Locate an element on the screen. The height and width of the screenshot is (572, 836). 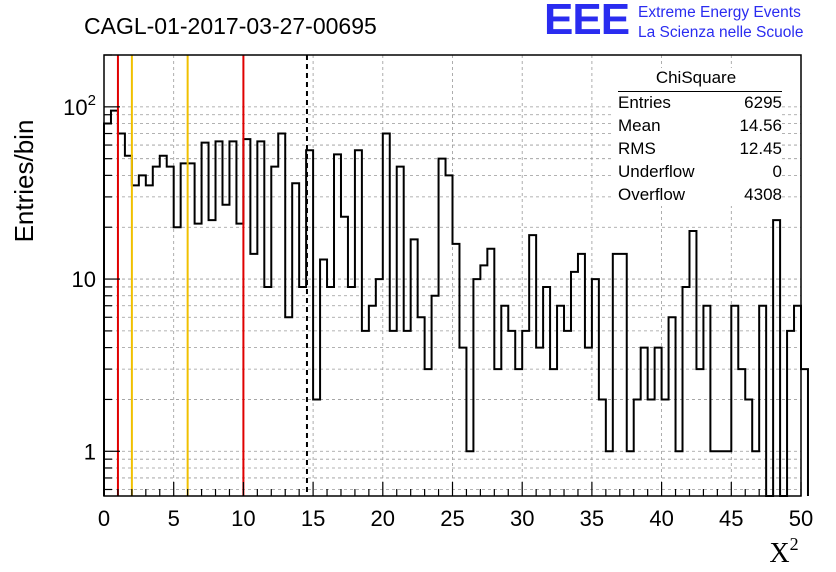
x-tick-label: 35 is located at coordinates (592, 518).